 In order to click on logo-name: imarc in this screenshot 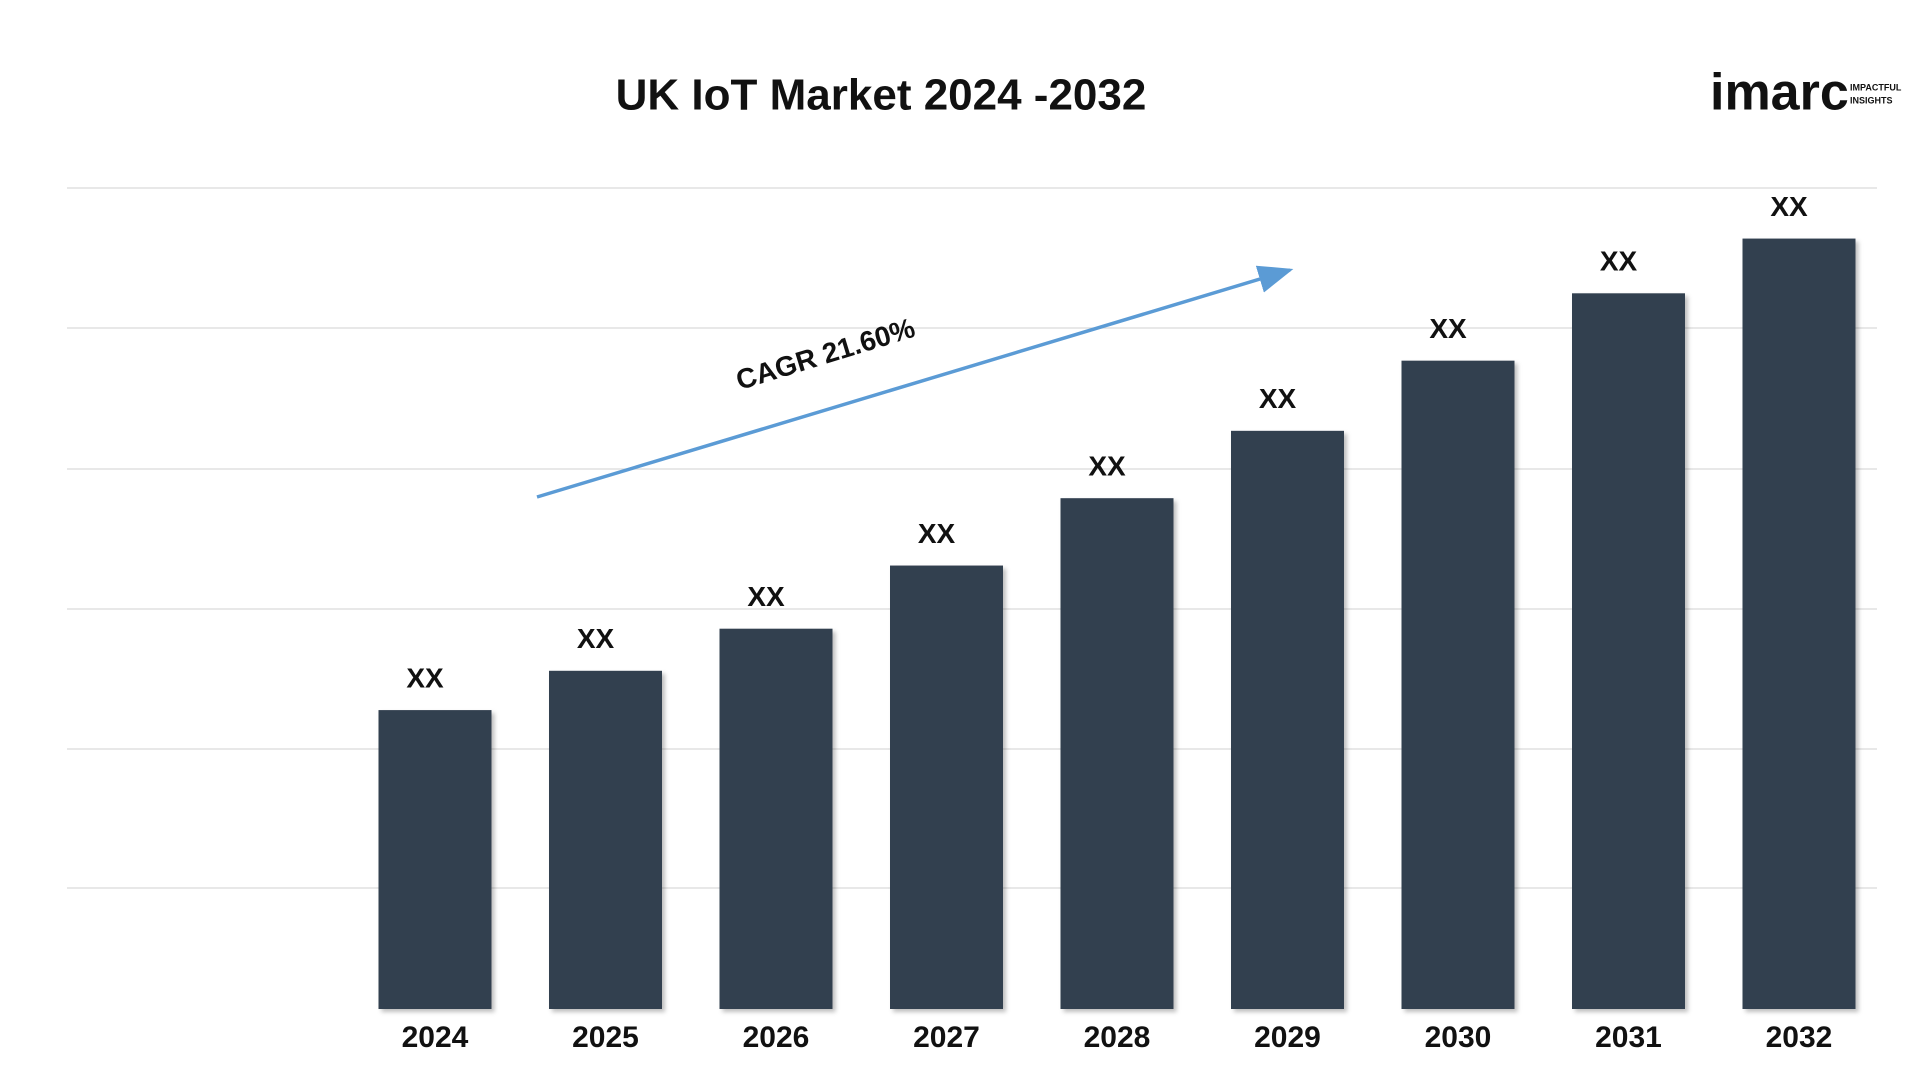, I will do `click(1779, 93)`.